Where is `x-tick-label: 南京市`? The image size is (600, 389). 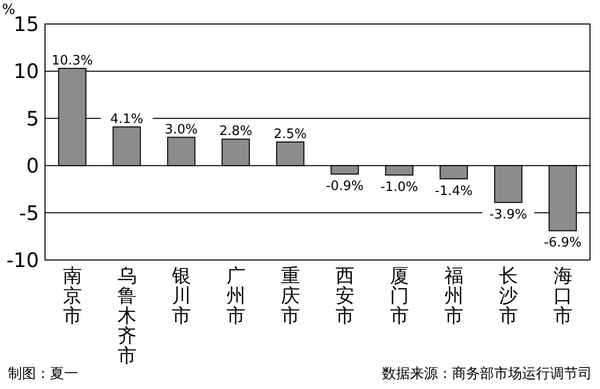
x-tick-label: 南京市 is located at coordinates (72, 296).